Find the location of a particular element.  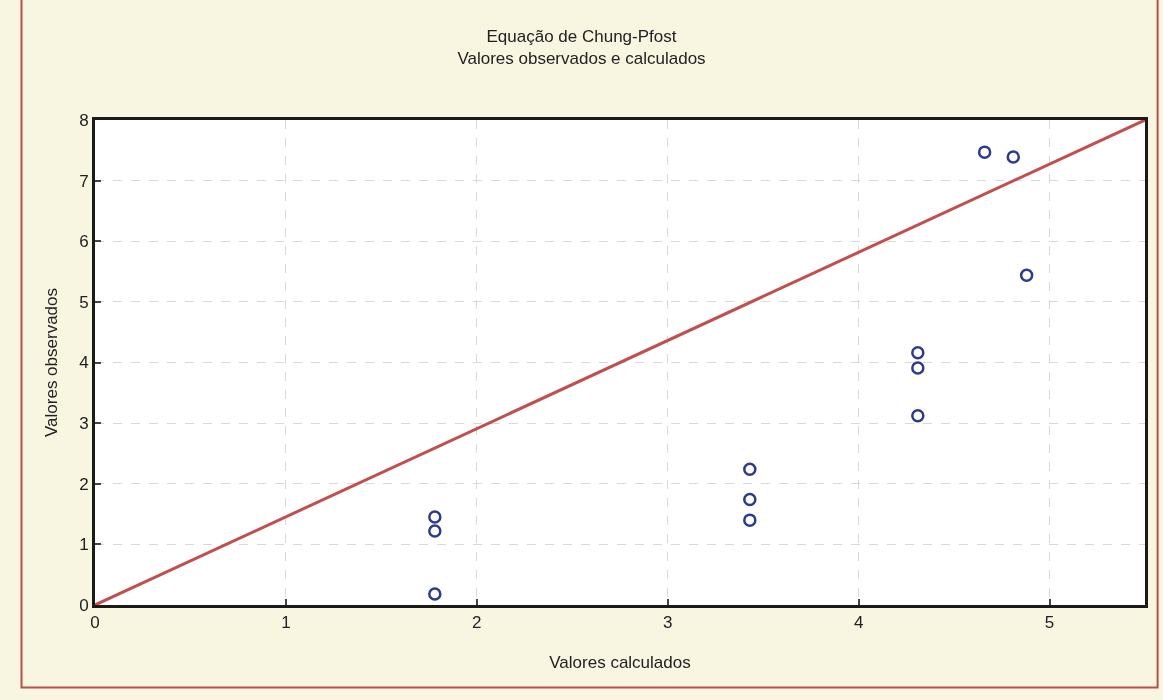

chart-subtitle: Valores observados e calculados is located at coordinates (581, 59).